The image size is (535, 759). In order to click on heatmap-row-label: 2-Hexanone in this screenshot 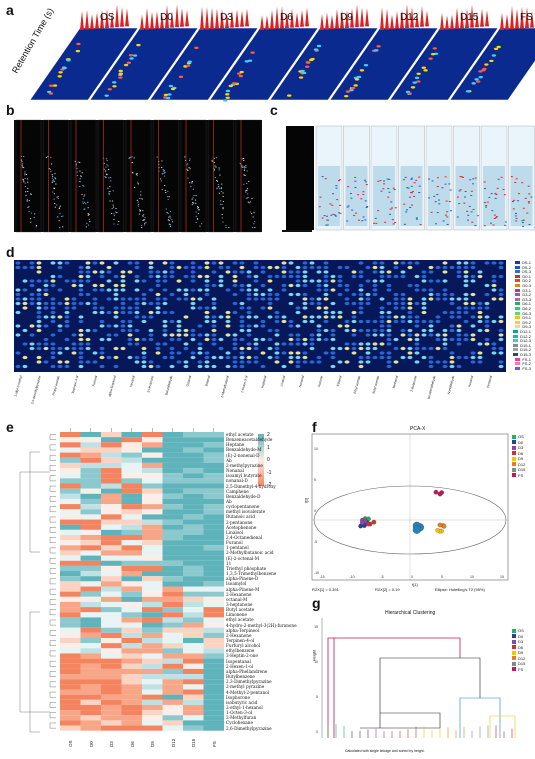, I will do `click(239, 594)`.